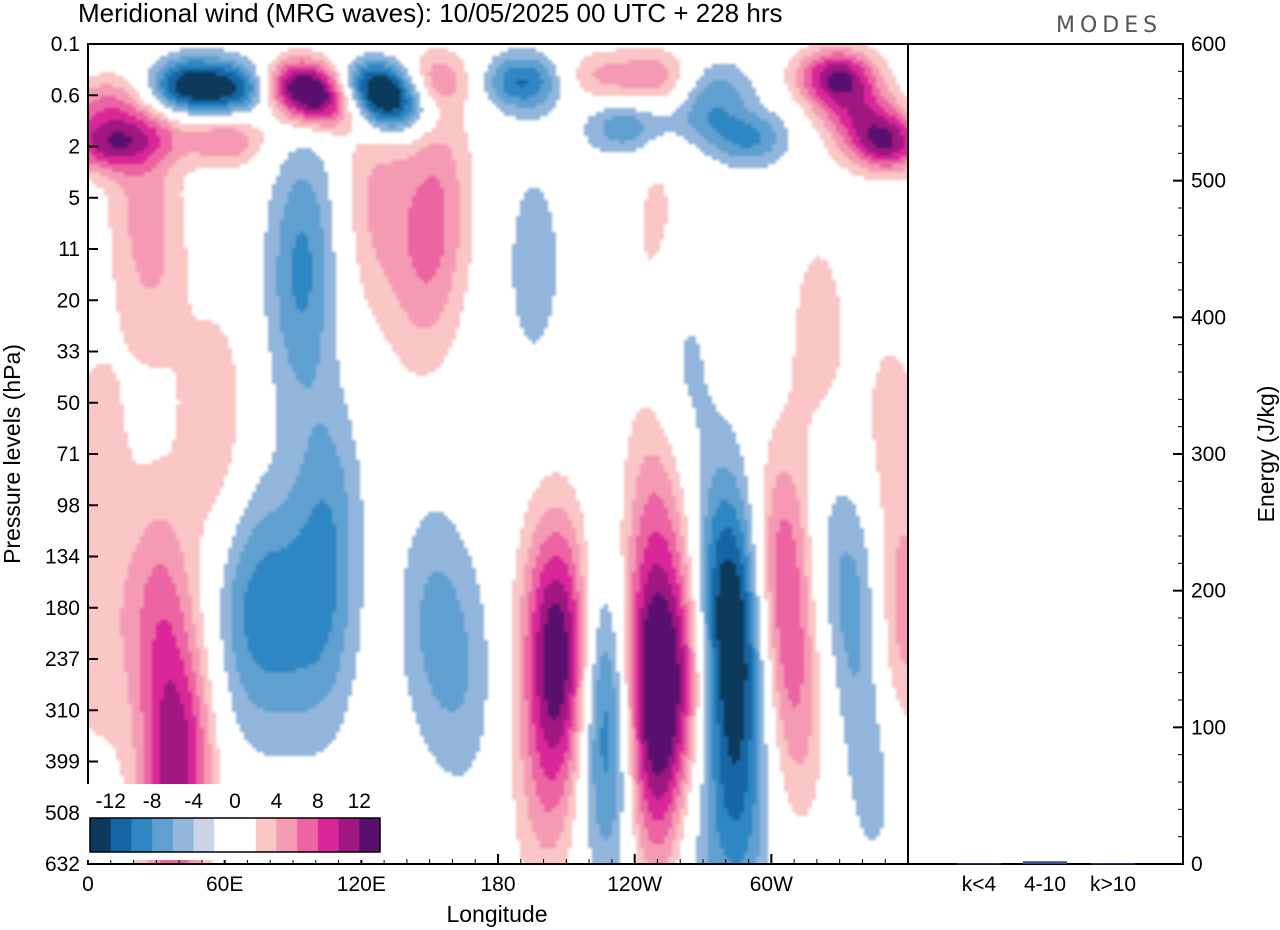 This screenshot has height=930, width=1280. What do you see at coordinates (224, 884) in the screenshot?
I see `x-tick-label: 60E` at bounding box center [224, 884].